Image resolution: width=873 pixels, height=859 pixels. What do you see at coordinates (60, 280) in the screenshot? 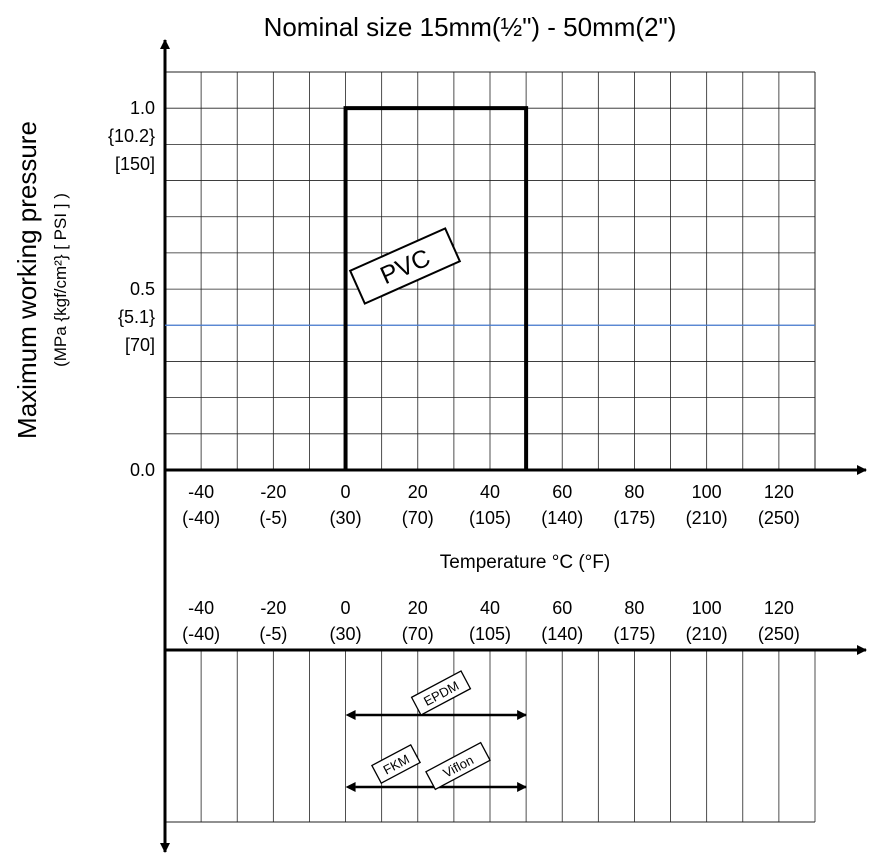
I see `y-axis-units: (MPa {kgf/cm²} [ PSI ] )` at bounding box center [60, 280].